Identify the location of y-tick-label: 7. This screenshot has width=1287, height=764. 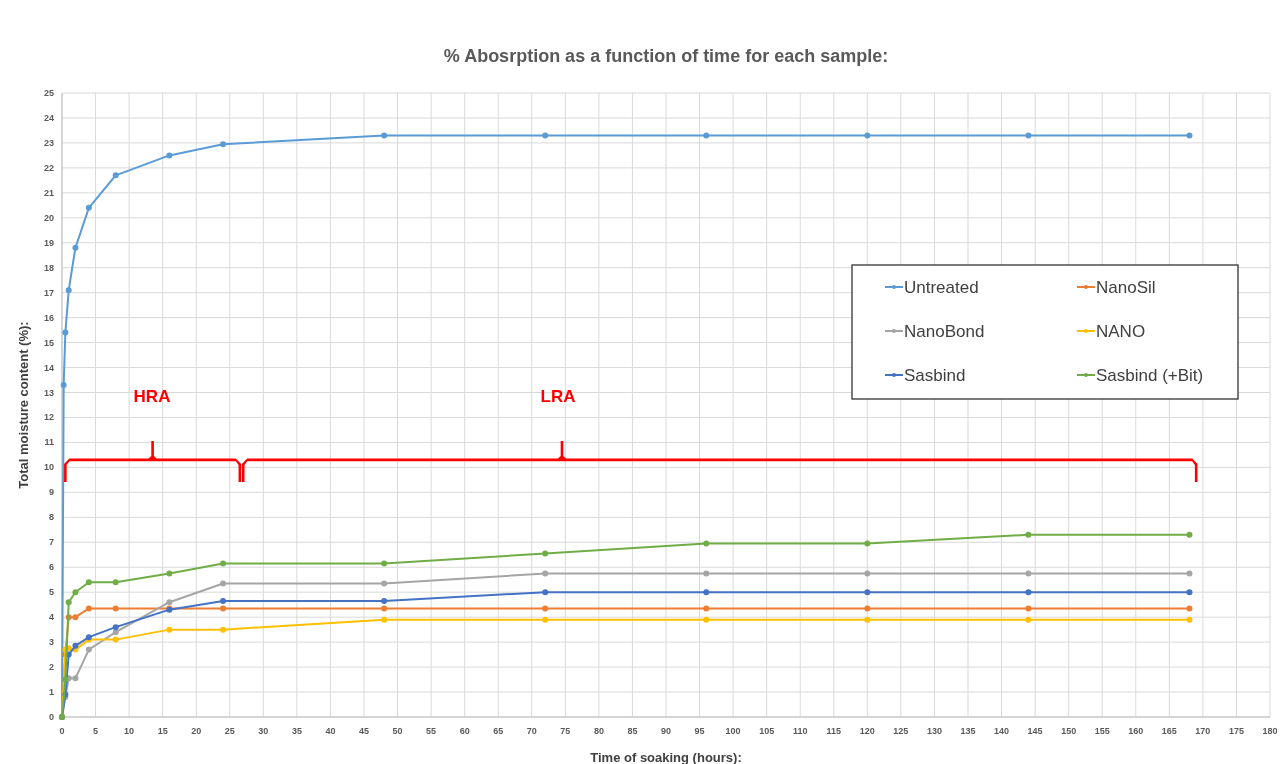
(51, 542).